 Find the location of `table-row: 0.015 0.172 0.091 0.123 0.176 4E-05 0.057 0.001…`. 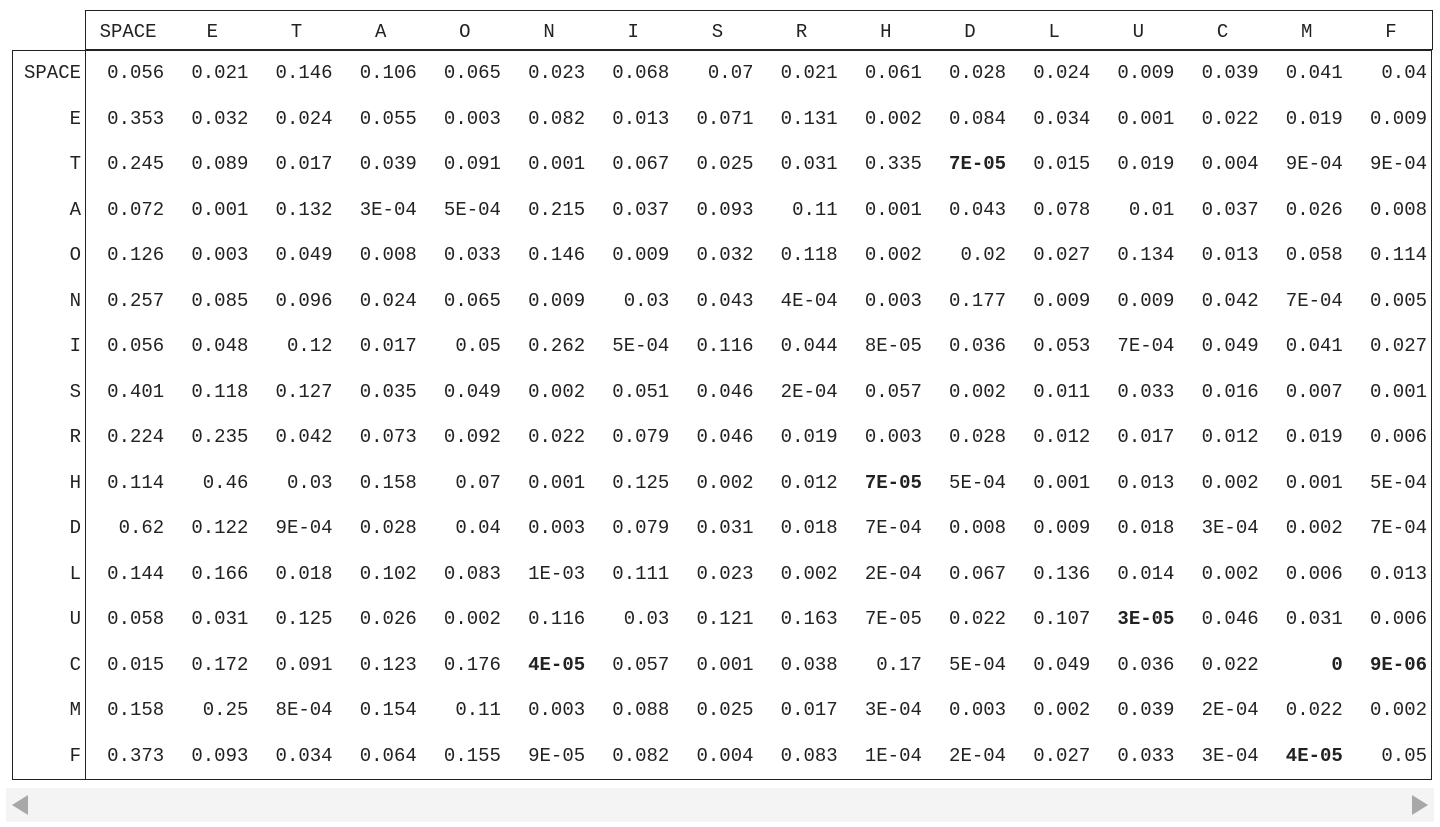

table-row: 0.015 0.172 0.091 0.123 0.176 4E-05 0.057 0.001… is located at coordinates (759, 666).